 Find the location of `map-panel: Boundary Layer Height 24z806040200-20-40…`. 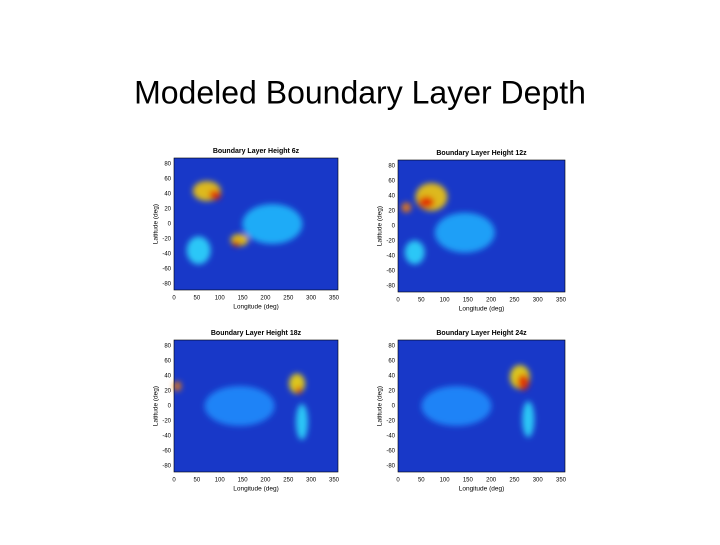

map-panel: Boundary Layer Height 24z806040200-20-40… is located at coordinates (472, 411).